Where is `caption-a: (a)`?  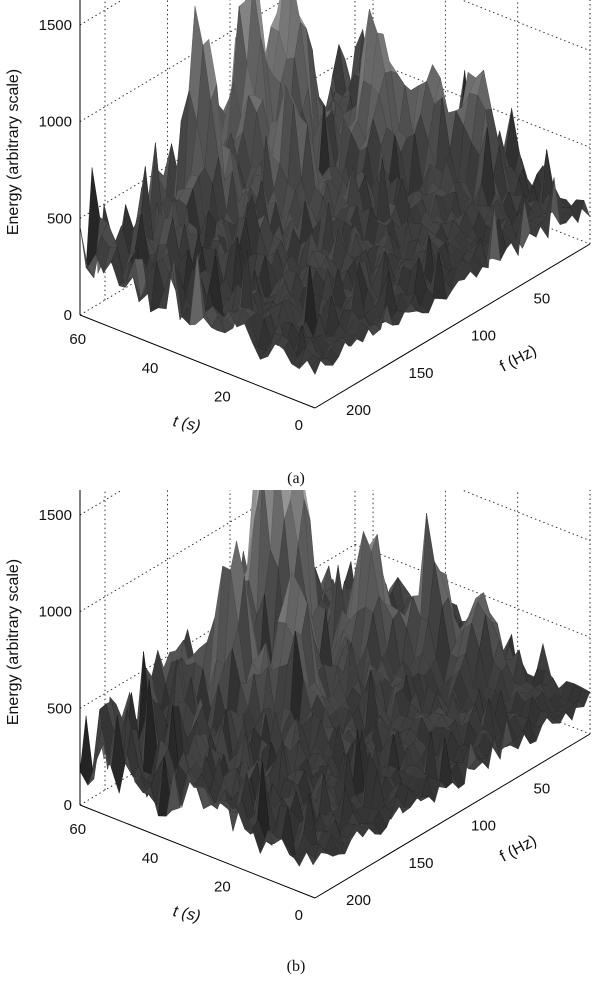 caption-a: (a) is located at coordinates (296, 478).